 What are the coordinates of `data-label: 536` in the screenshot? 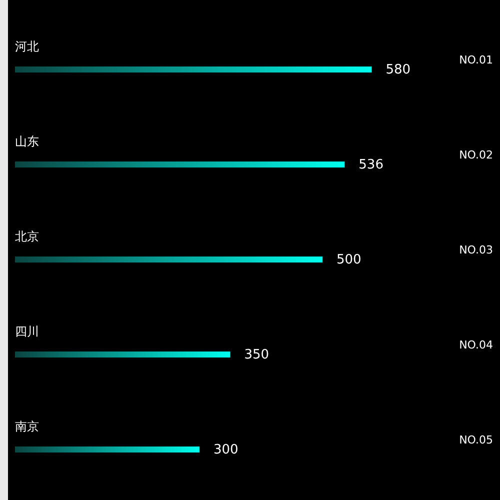 It's located at (371, 165).